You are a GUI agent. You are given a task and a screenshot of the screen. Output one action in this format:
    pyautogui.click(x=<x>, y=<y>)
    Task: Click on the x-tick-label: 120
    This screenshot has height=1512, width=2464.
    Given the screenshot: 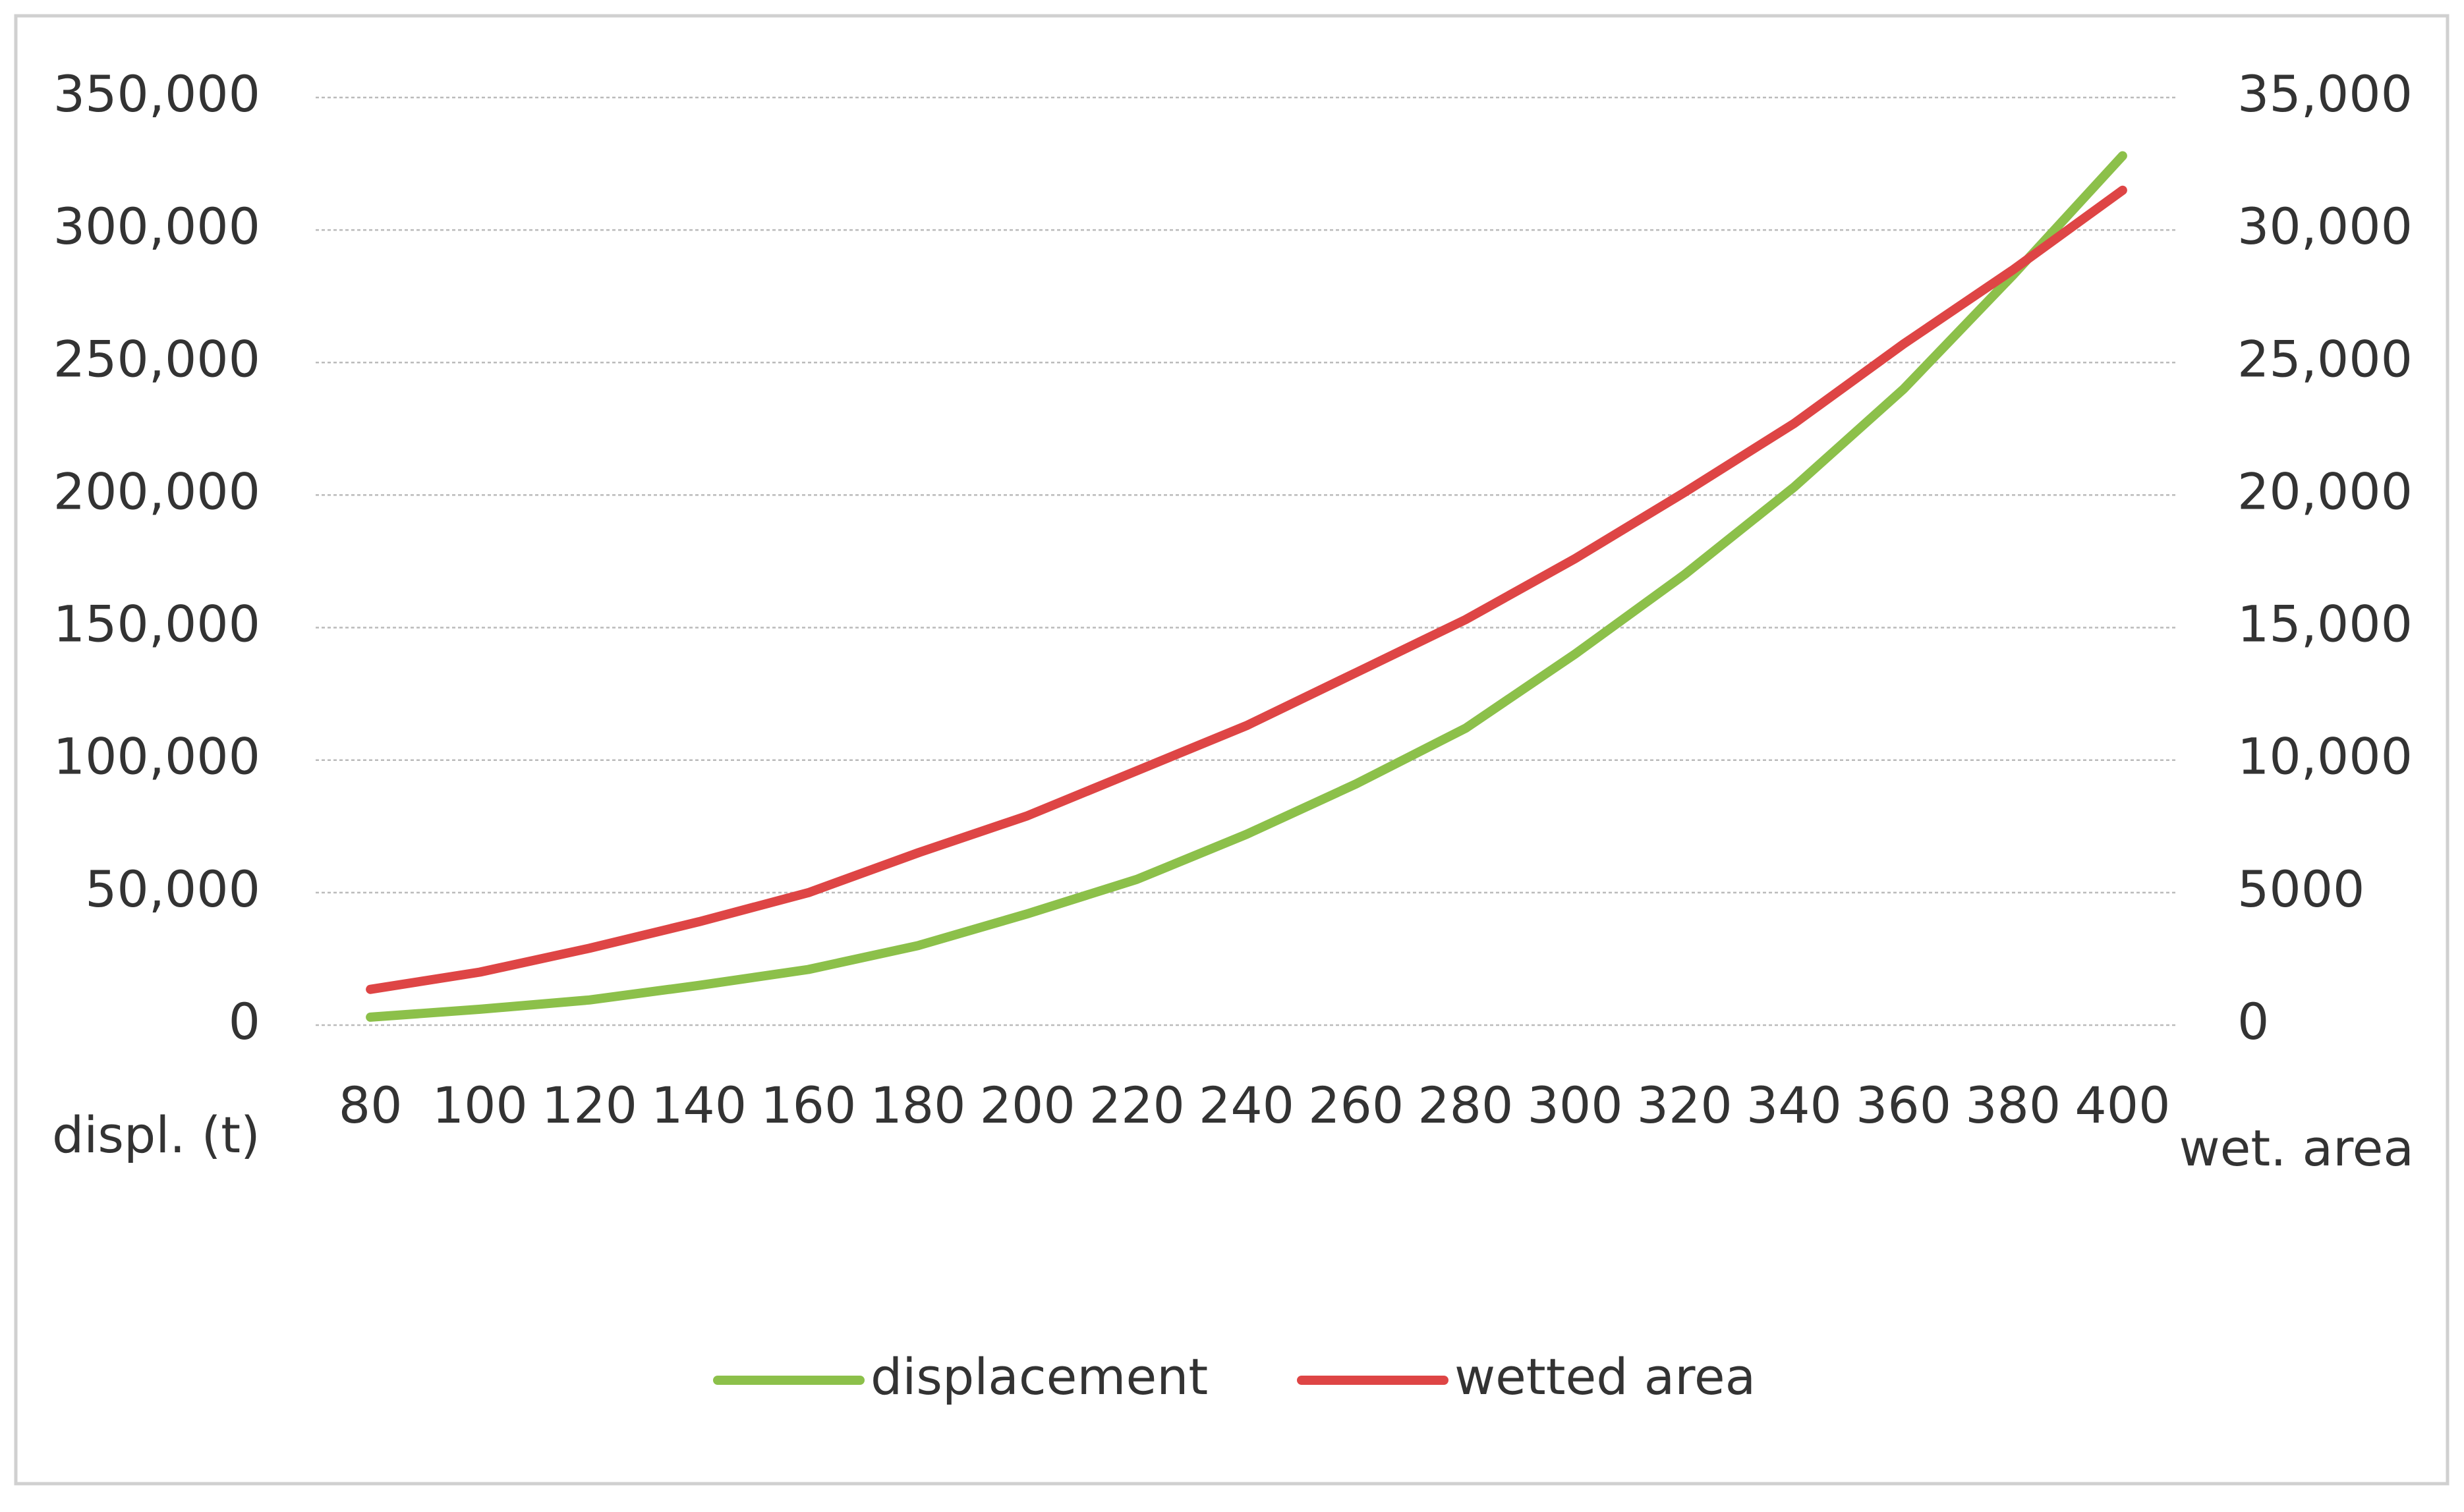 What is the action you would take?
    pyautogui.click(x=589, y=1105)
    